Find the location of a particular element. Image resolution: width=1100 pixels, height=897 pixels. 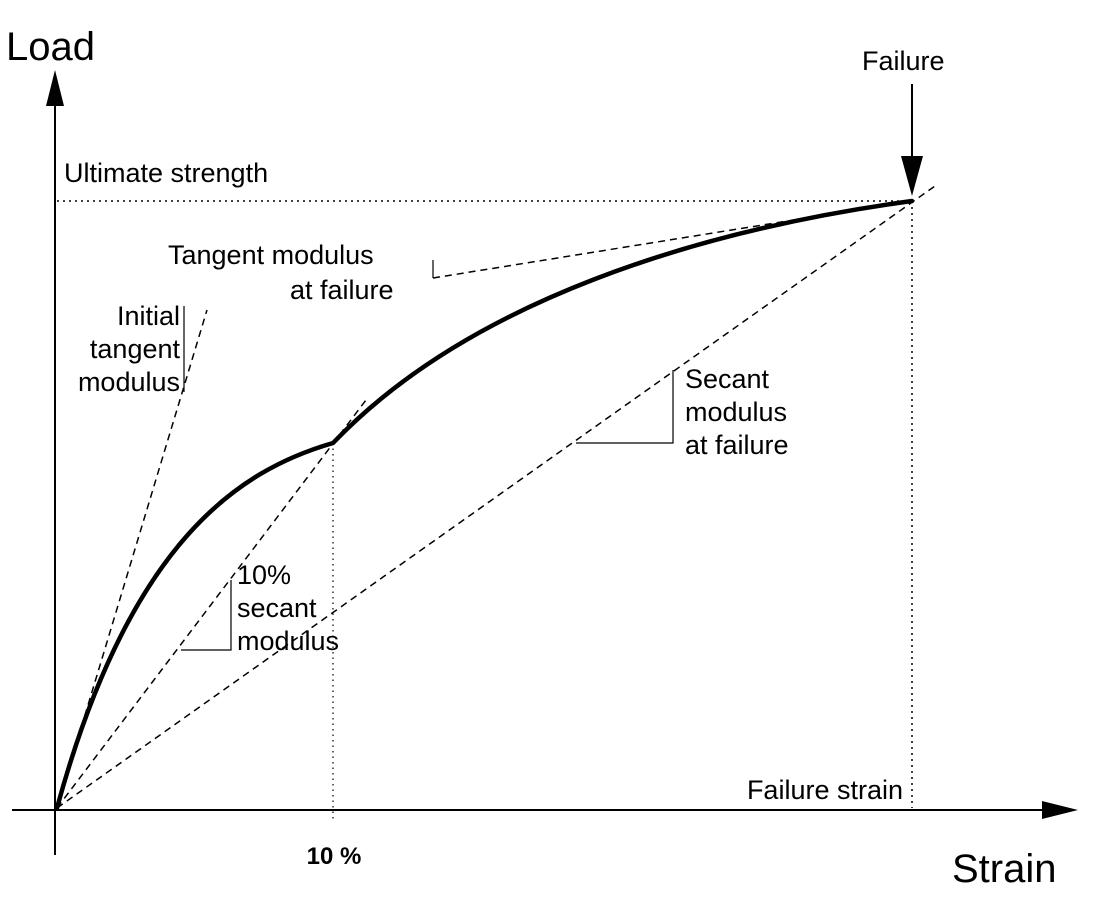

secant-10-line is located at coordinates (211, 604).